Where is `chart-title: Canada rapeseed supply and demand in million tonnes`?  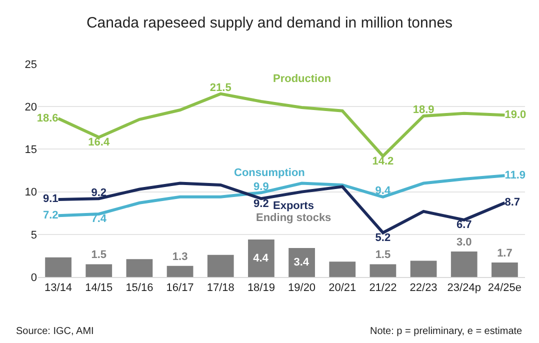 chart-title: Canada rapeseed supply and demand in million tonnes is located at coordinates (269, 23).